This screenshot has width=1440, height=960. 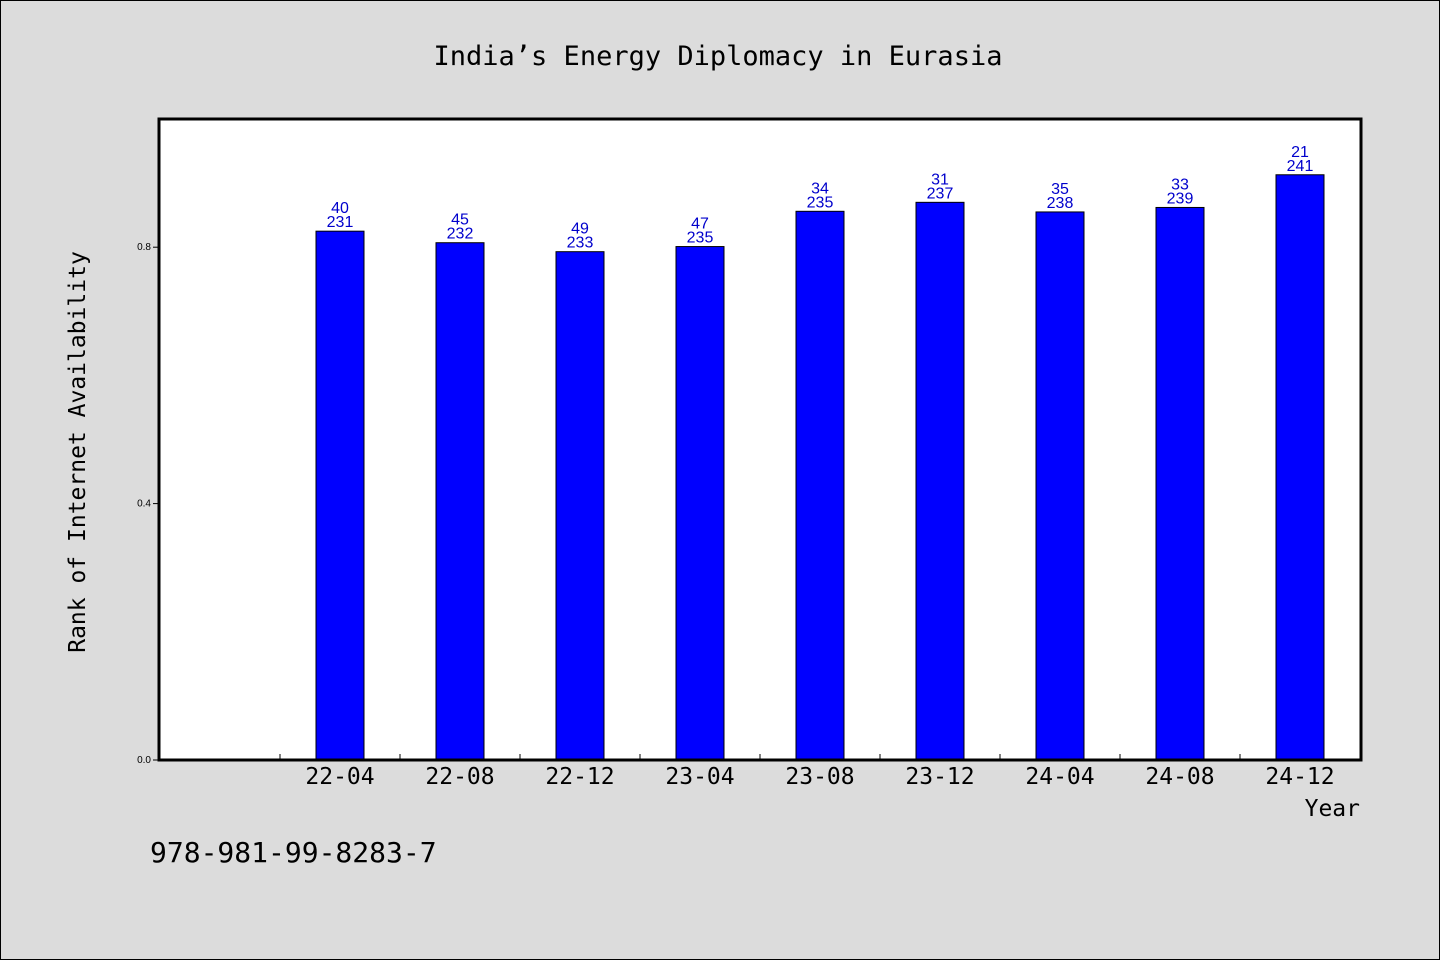 What do you see at coordinates (939, 777) in the screenshot?
I see `x-tick-label: 23-12` at bounding box center [939, 777].